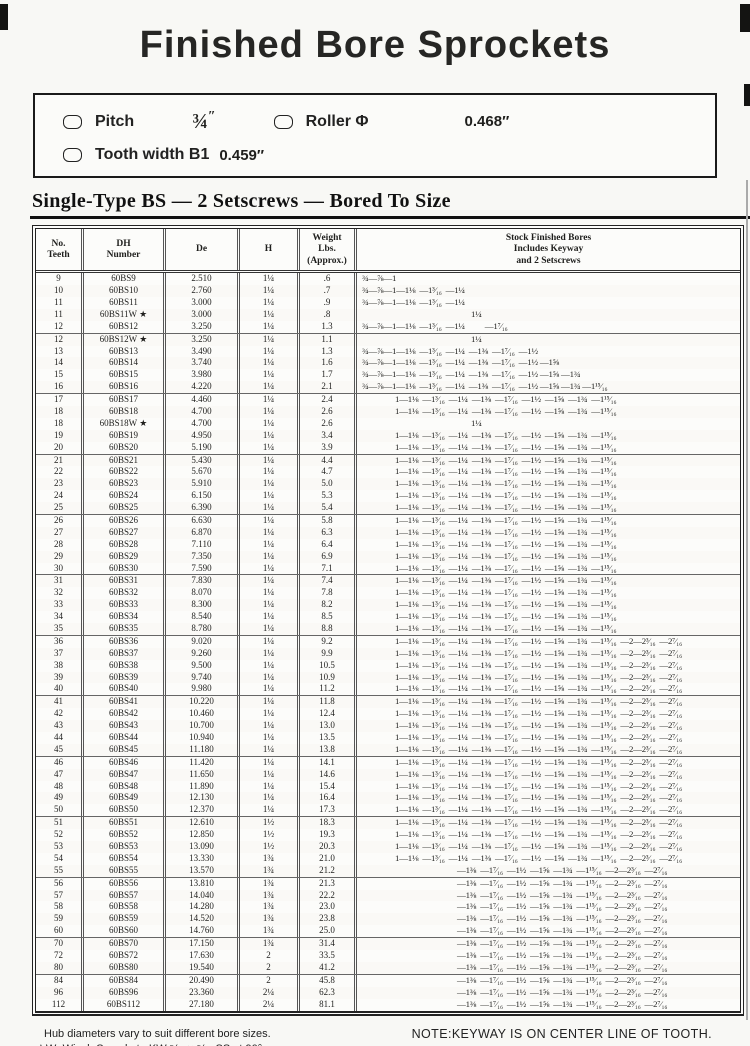 The height and width of the screenshot is (1046, 750). I want to click on cell-dh-number: 60BS15, so click(125, 375).